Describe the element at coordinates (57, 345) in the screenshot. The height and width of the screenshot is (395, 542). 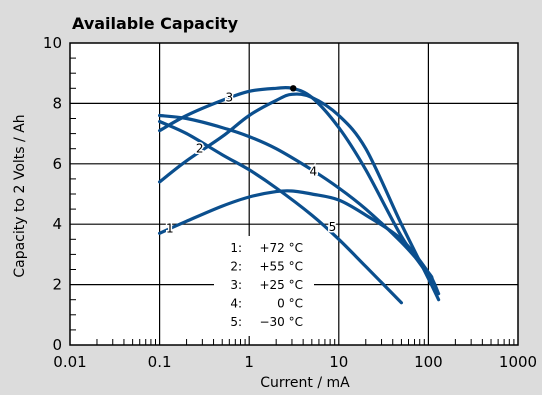
I see `y-tick-label: 0` at that location.